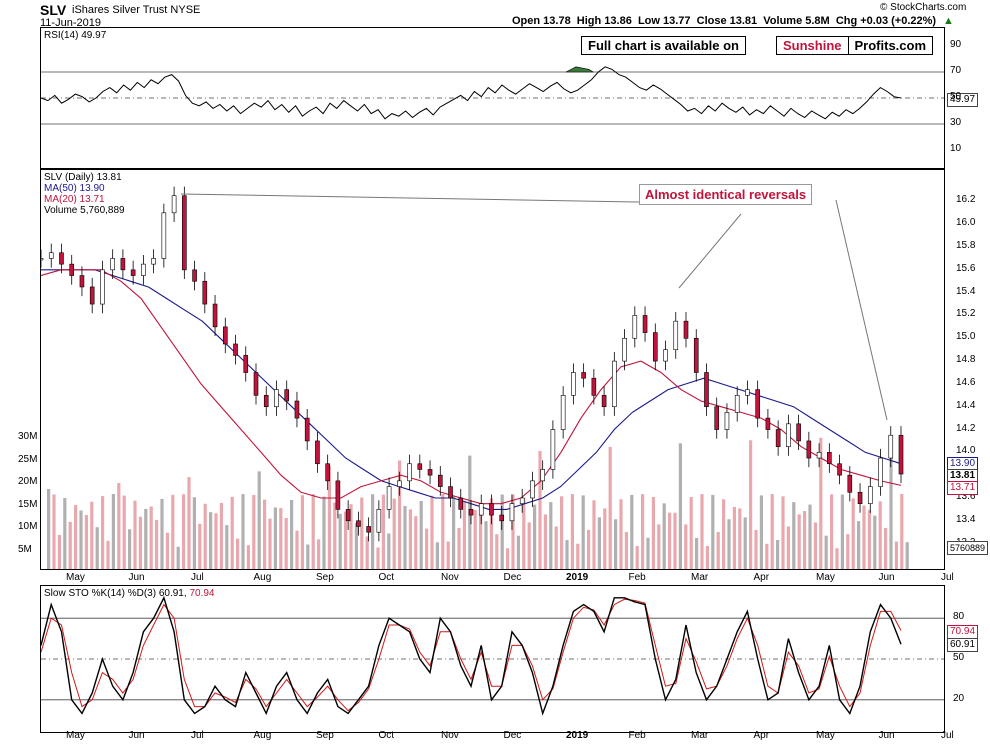 This screenshot has height=744, width=990. Describe the element at coordinates (855, 45) in the screenshot. I see `sunshine-profits-link: Sunshine Profits.com` at that location.